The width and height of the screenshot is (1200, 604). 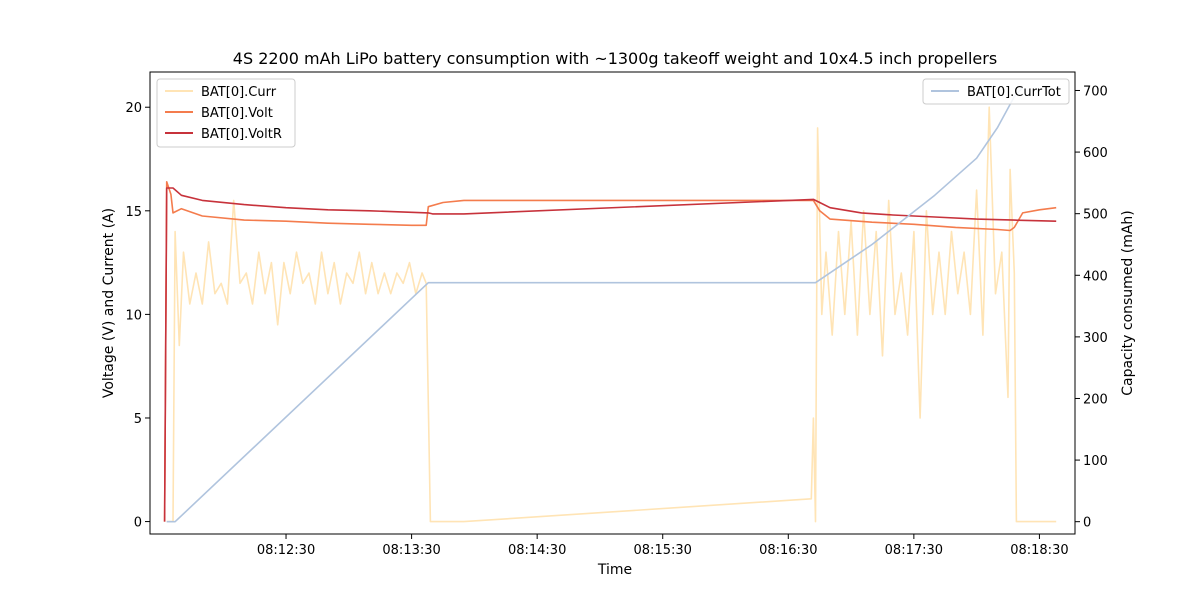 What do you see at coordinates (914, 550) in the screenshot?
I see `x-tick-label: 08:17:30` at bounding box center [914, 550].